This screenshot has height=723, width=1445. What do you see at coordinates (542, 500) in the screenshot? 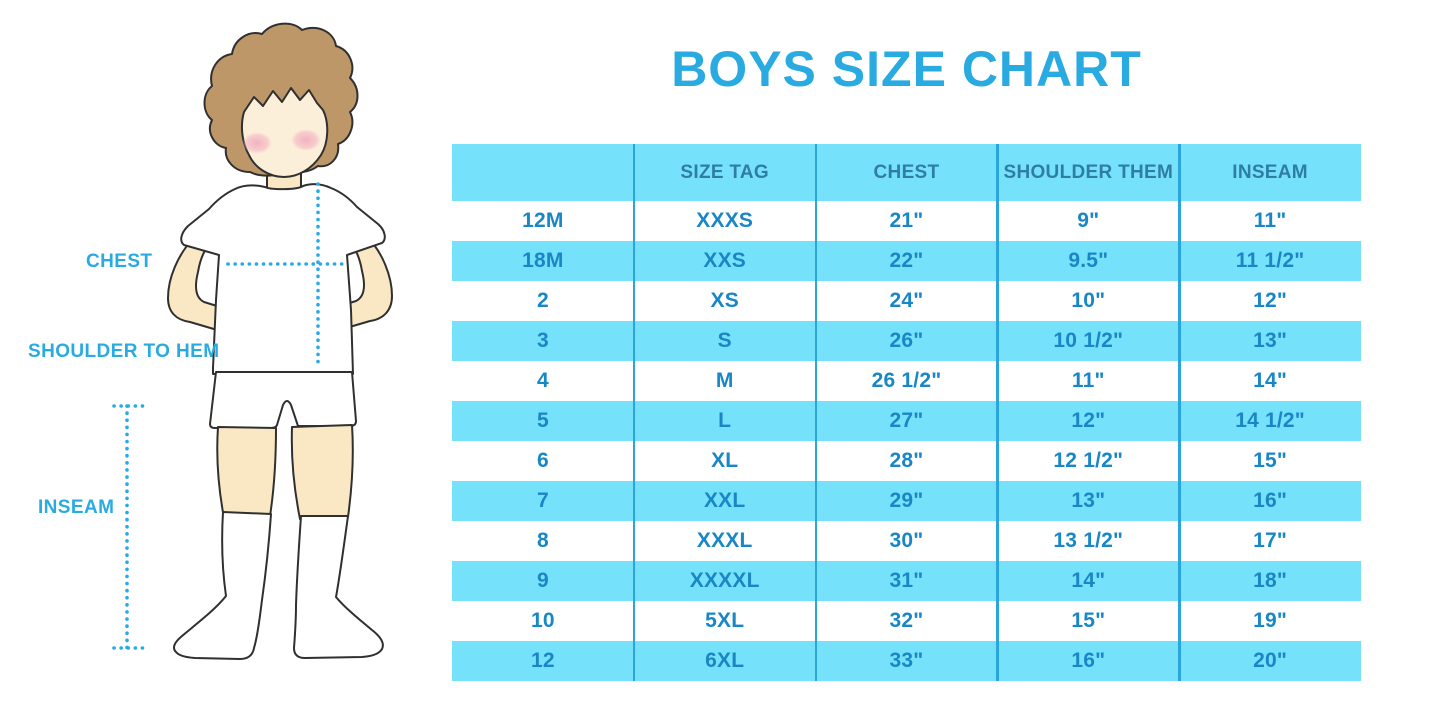
I see `row-size-label: 7` at bounding box center [542, 500].